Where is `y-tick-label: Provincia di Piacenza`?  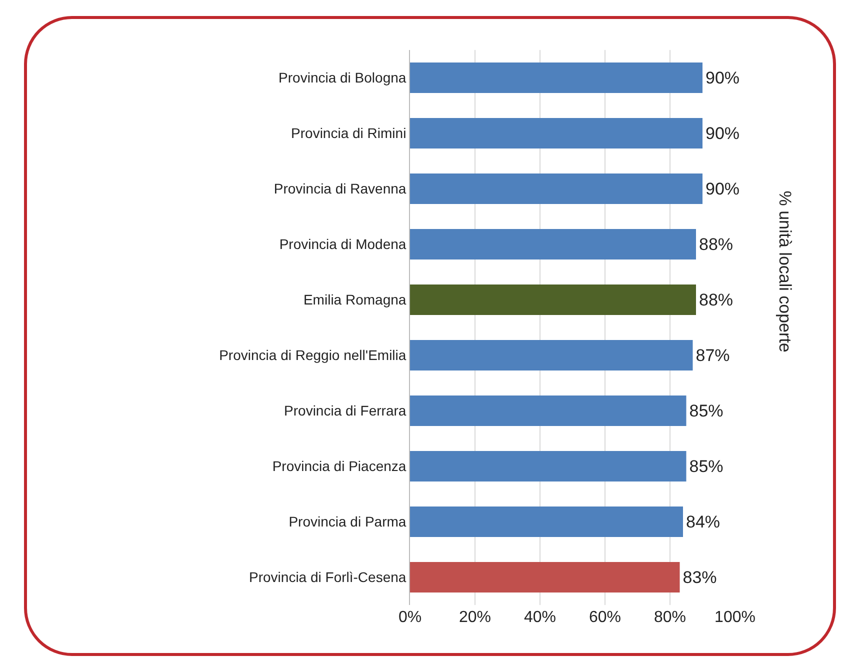
y-tick-label: Provincia di Piacenza is located at coordinates (339, 466).